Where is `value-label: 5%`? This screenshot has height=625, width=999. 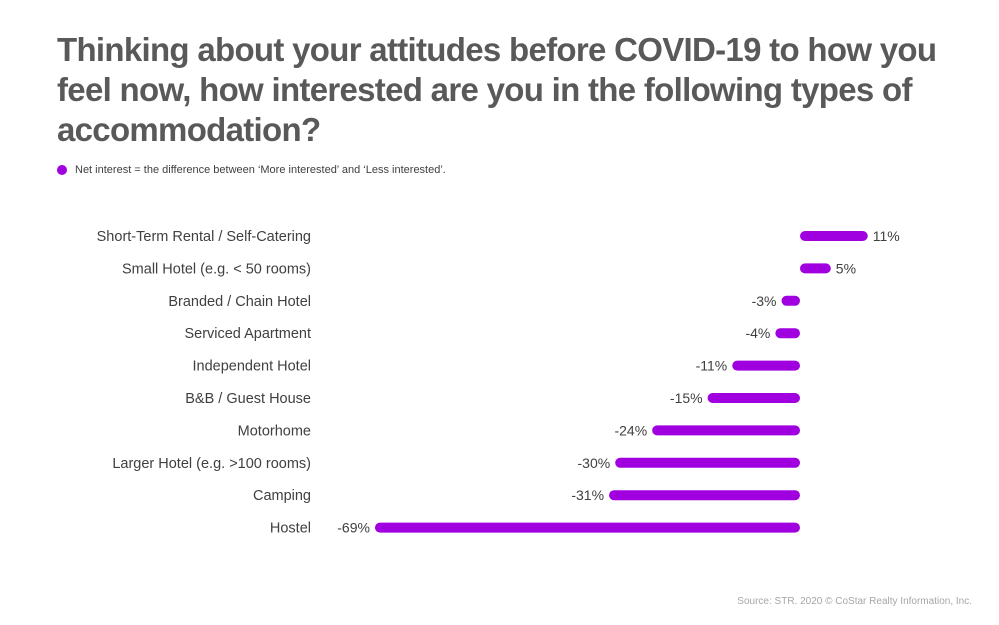 value-label: 5% is located at coordinates (846, 268).